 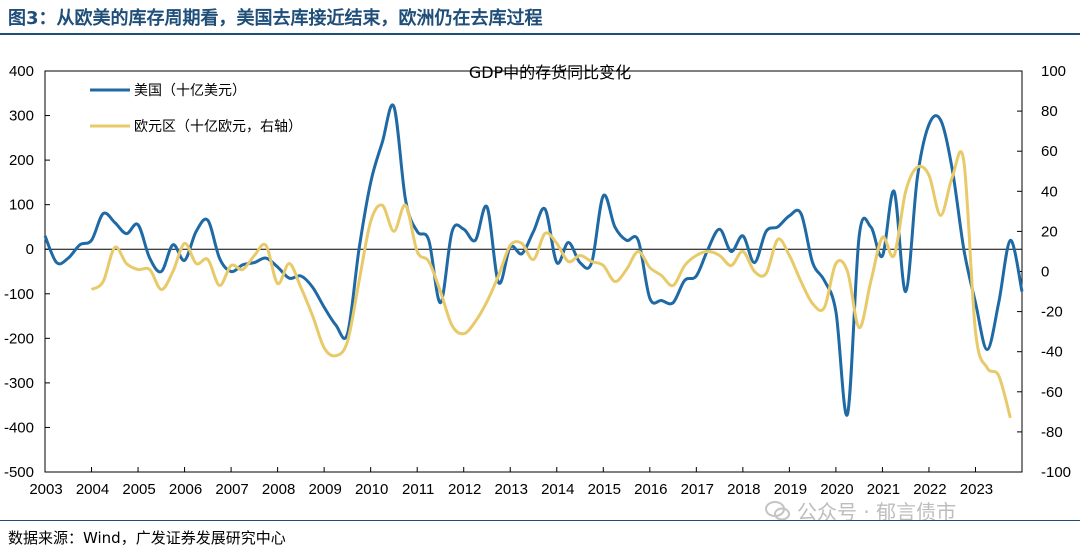 I want to click on x-tick-label: 2009, so click(x=324, y=489).